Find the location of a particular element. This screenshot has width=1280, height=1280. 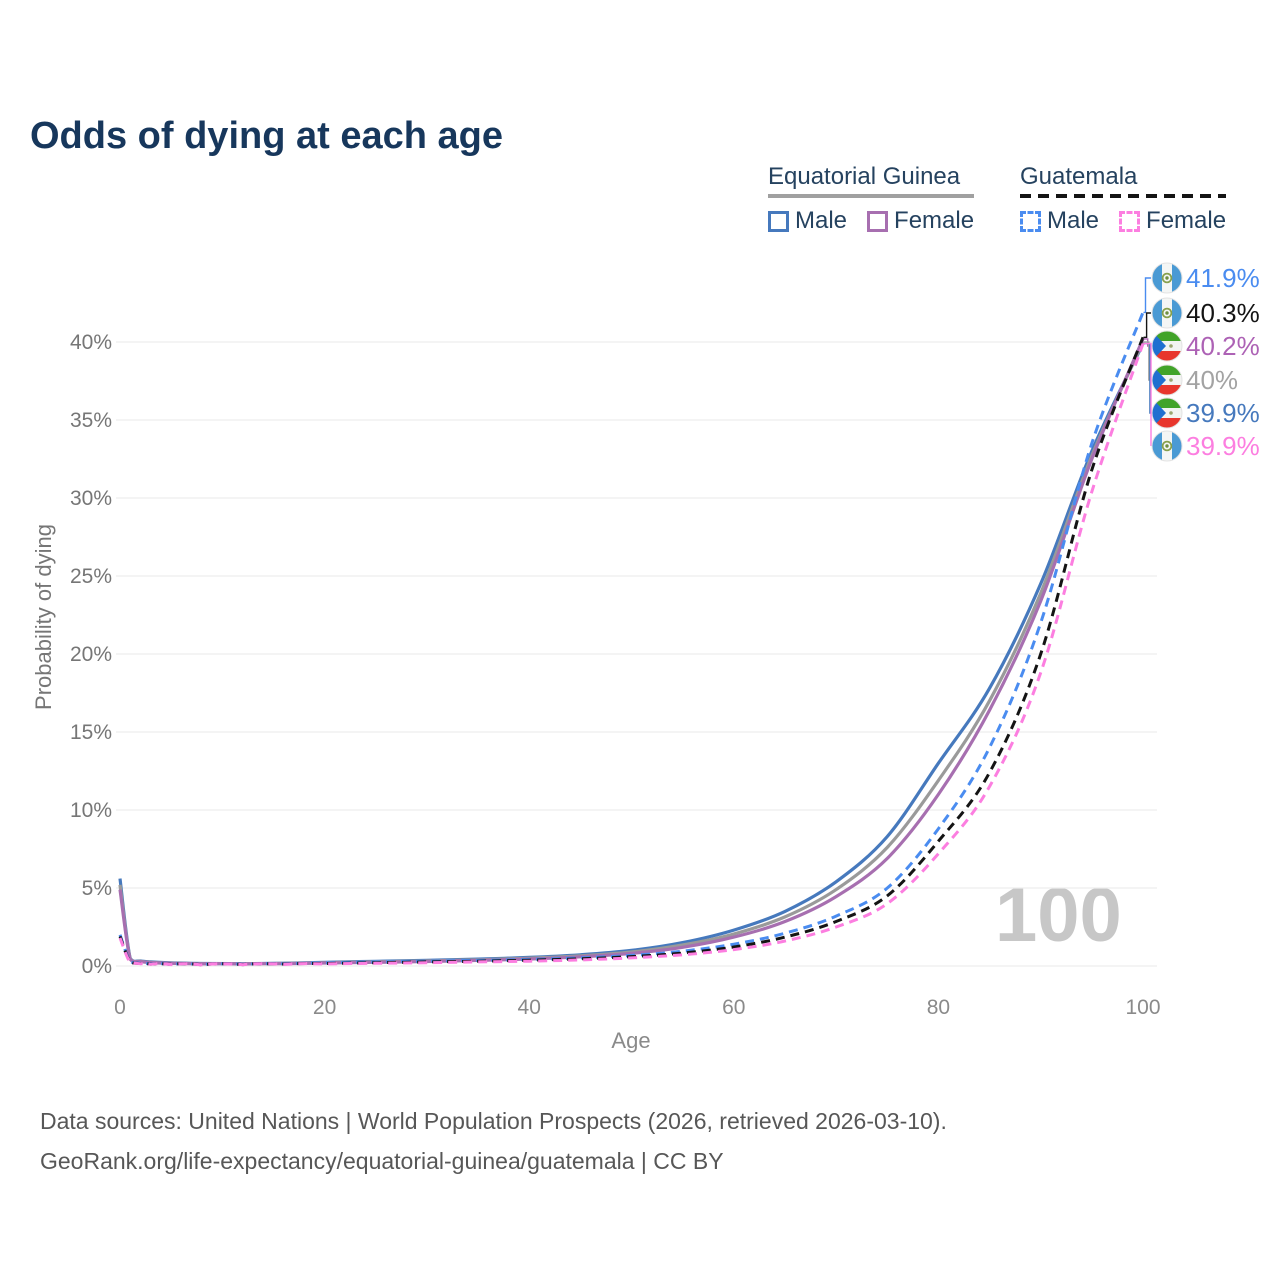

end-label-value: 40.3% is located at coordinates (1223, 313).